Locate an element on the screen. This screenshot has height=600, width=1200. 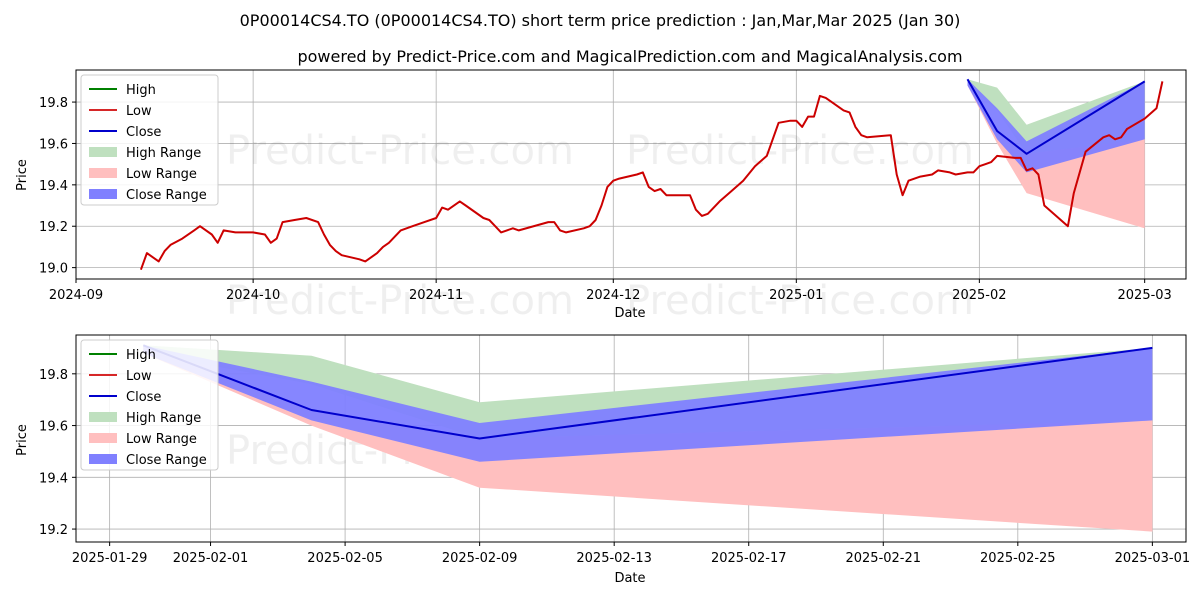
top-x-tick-label: 2025-01 is located at coordinates (796, 295).